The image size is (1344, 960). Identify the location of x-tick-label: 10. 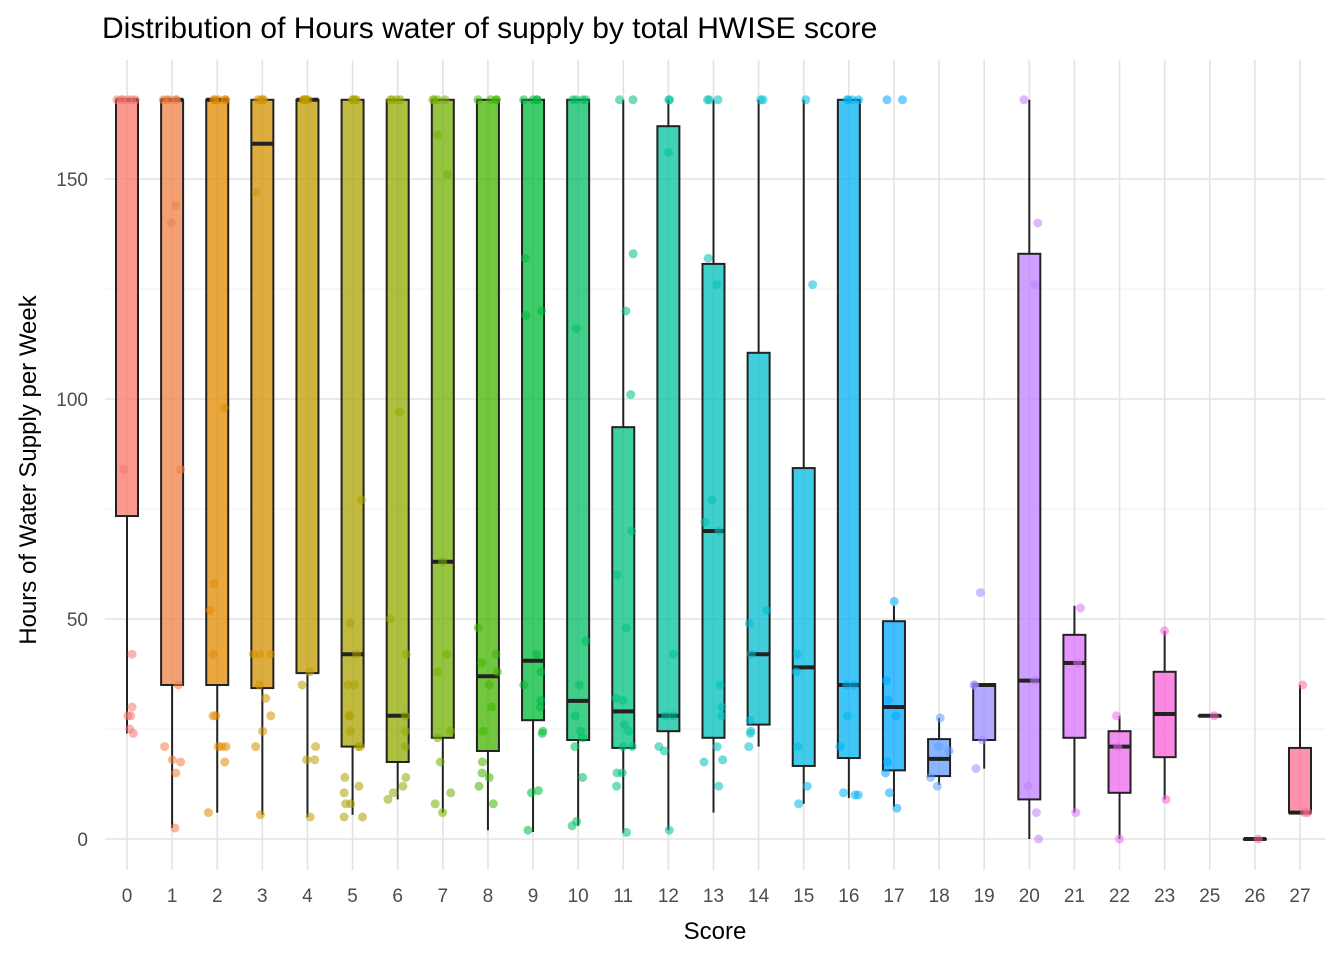
(578, 896).